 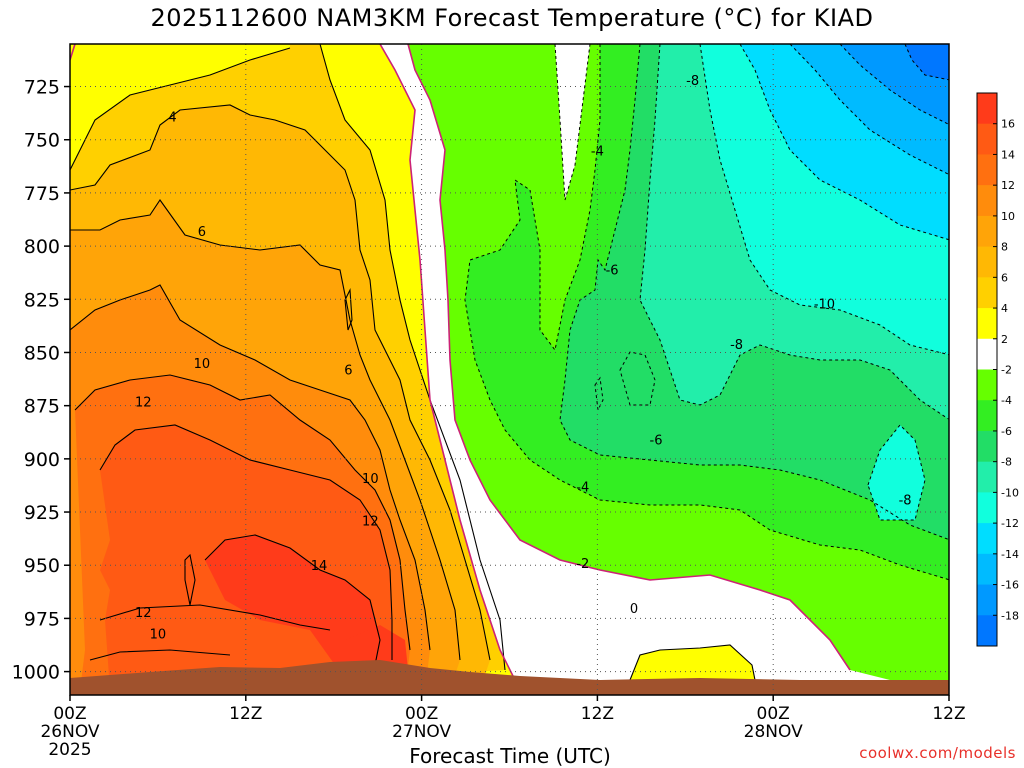 What do you see at coordinates (41, 380) in the screenshot?
I see `y-axis: 725 750 775 800 825 850 875 900 925 950 975 1000` at bounding box center [41, 380].